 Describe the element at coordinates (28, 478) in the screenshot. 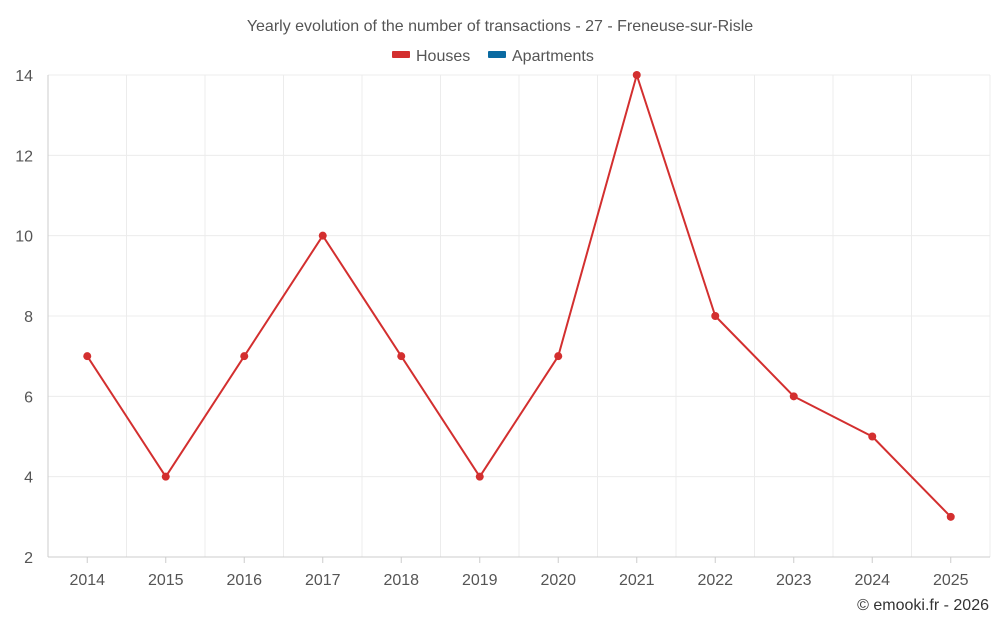

I see `y-tick-label: 4` at that location.